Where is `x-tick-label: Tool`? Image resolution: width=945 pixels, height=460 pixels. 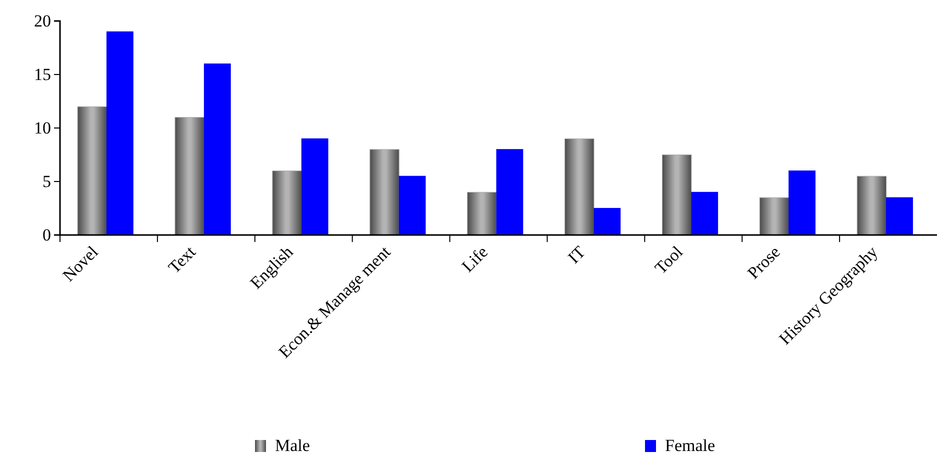
x-tick-label: Tool is located at coordinates (669, 260).